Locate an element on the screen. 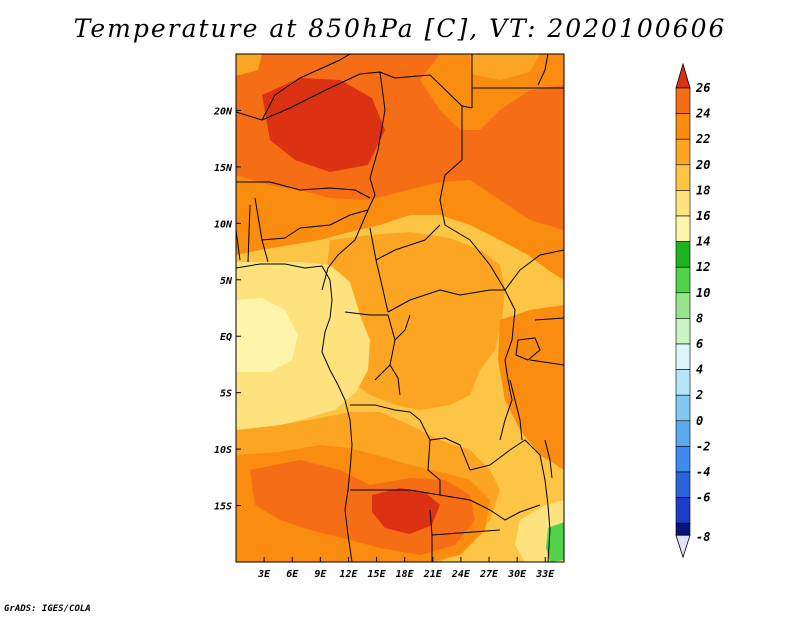 The image size is (800, 618). boundary-mali-niger-south is located at coordinates (303, 190).